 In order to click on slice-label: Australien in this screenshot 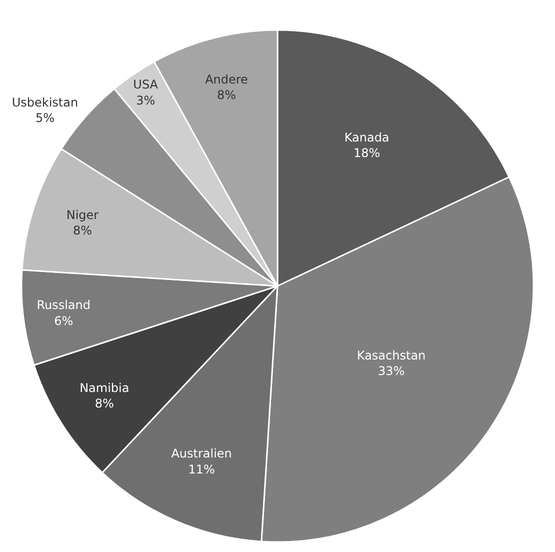, I will do `click(201, 453)`.